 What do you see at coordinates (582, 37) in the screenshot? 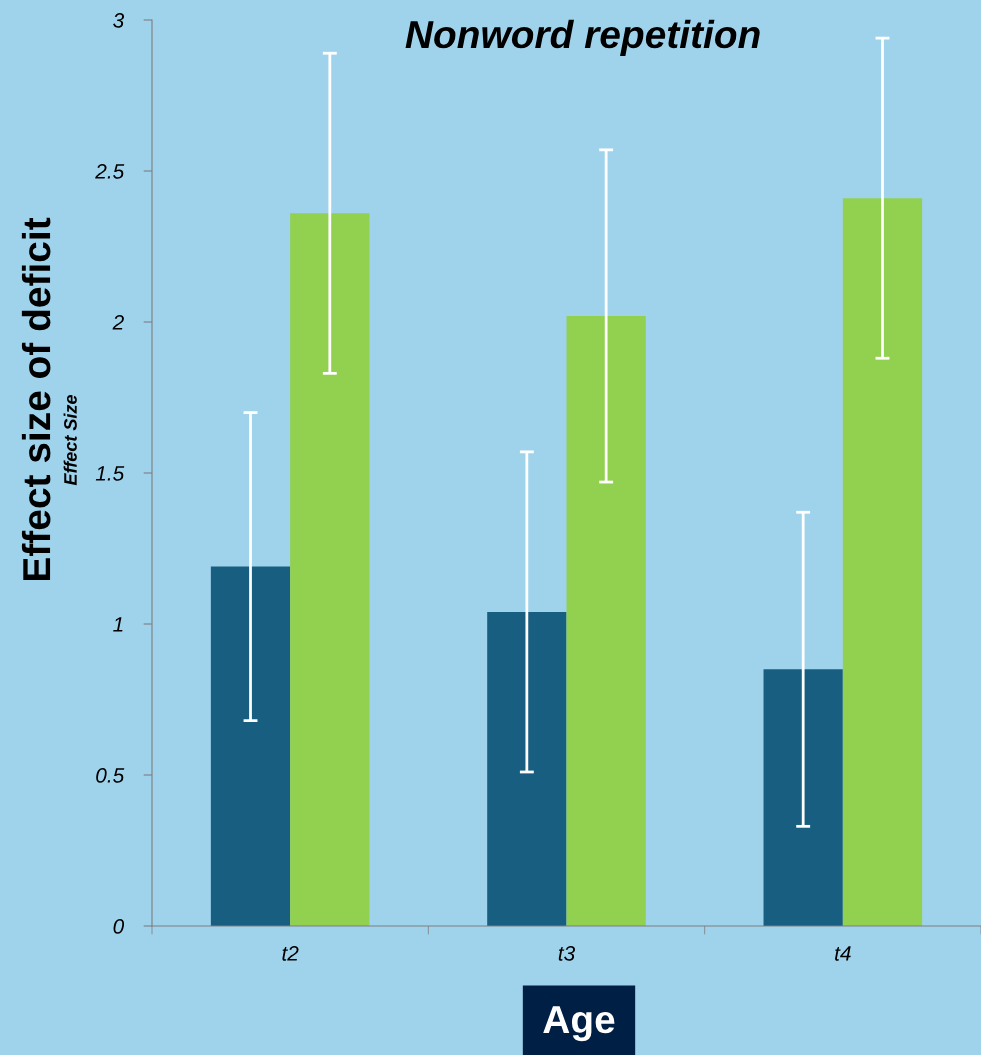
I see `chart-title: Nonword repetition` at bounding box center [582, 37].